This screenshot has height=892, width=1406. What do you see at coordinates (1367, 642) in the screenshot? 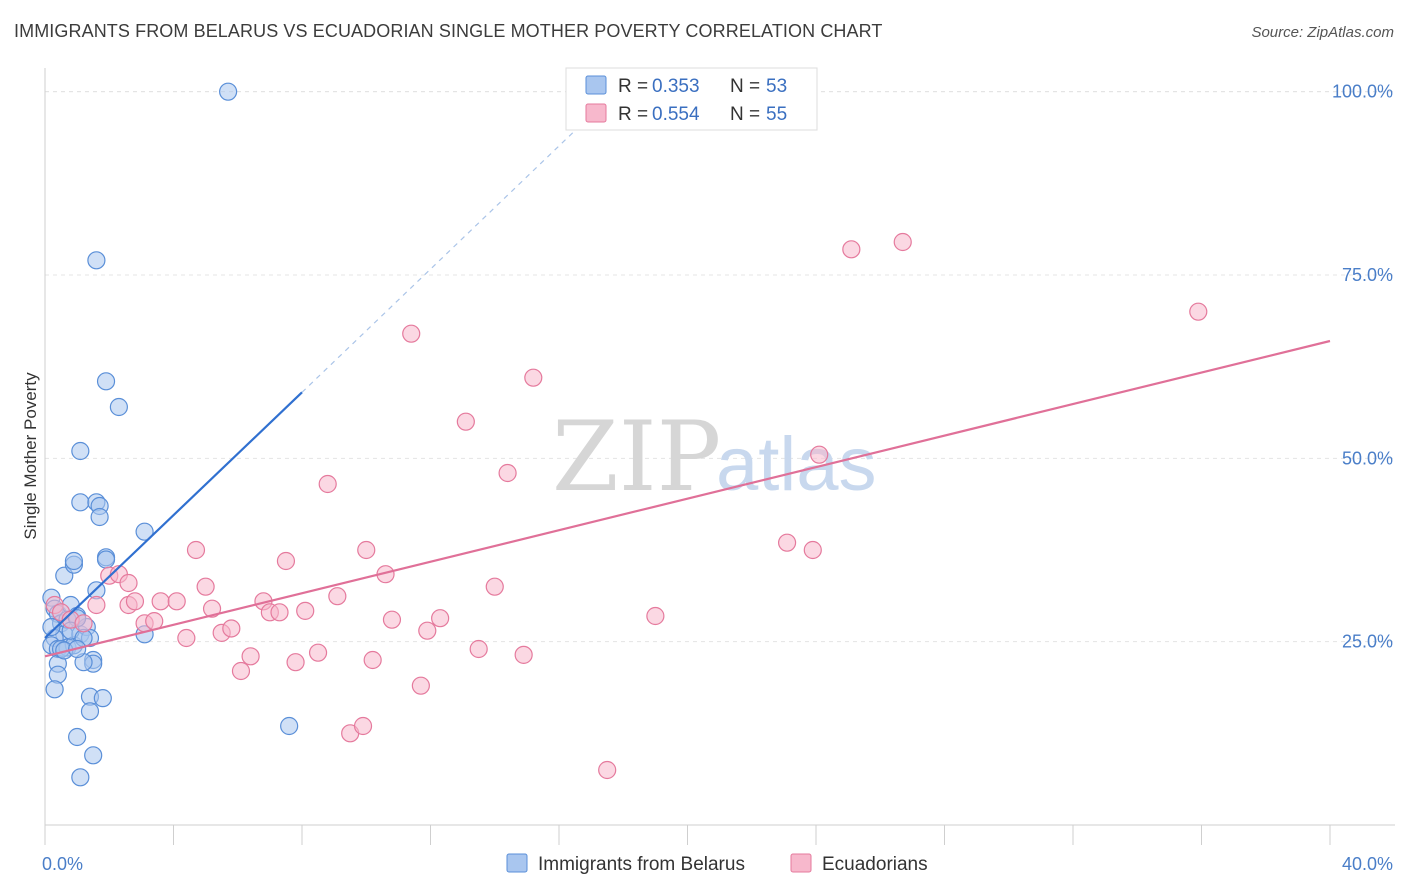
I see `y-tick-label: 25.0%` at bounding box center [1367, 642].